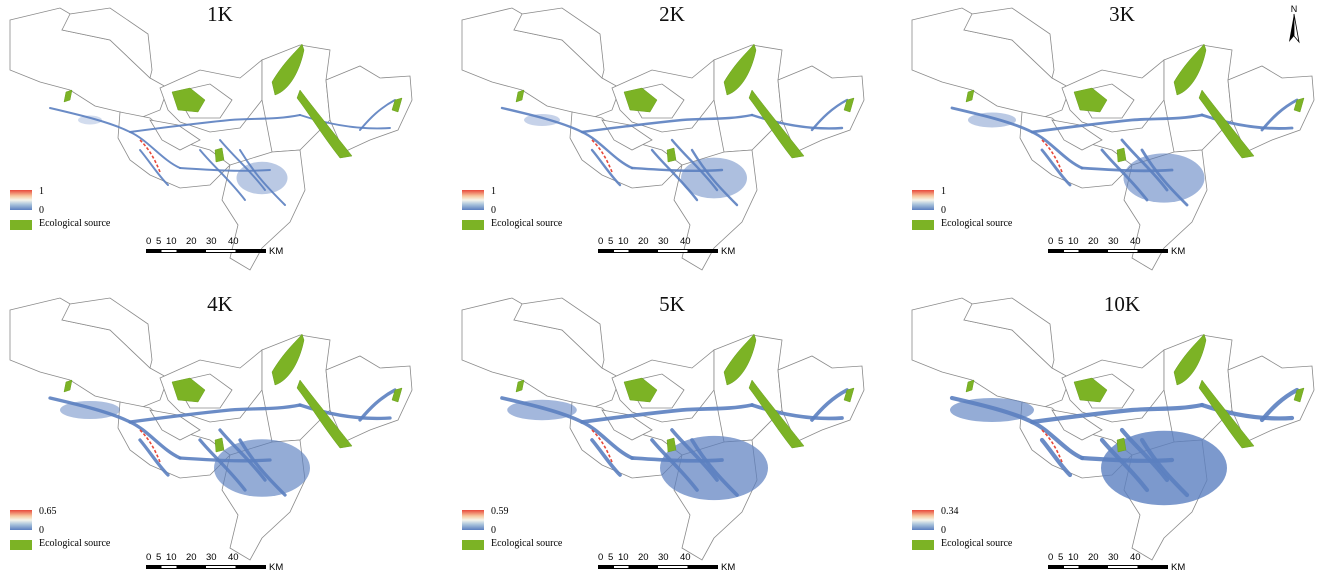 This screenshot has width=1325, height=576. I want to click on legend-source-label: Ecological source, so click(75, 223).